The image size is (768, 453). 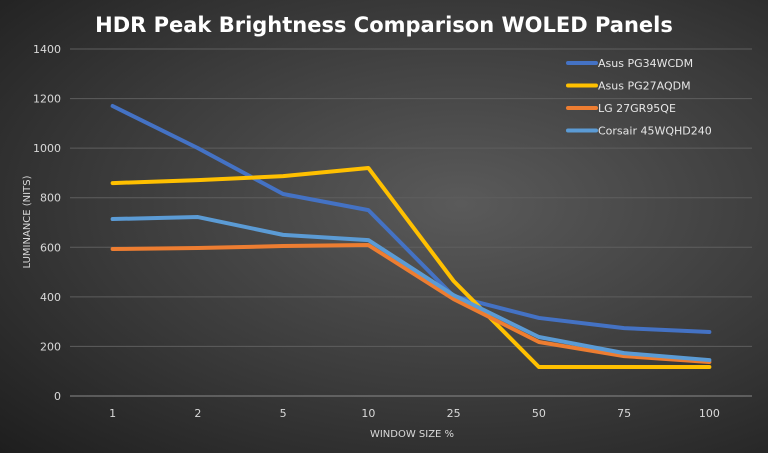 What do you see at coordinates (655, 131) in the screenshot?
I see `legend-label: Corsair 45WQHD240` at bounding box center [655, 131].